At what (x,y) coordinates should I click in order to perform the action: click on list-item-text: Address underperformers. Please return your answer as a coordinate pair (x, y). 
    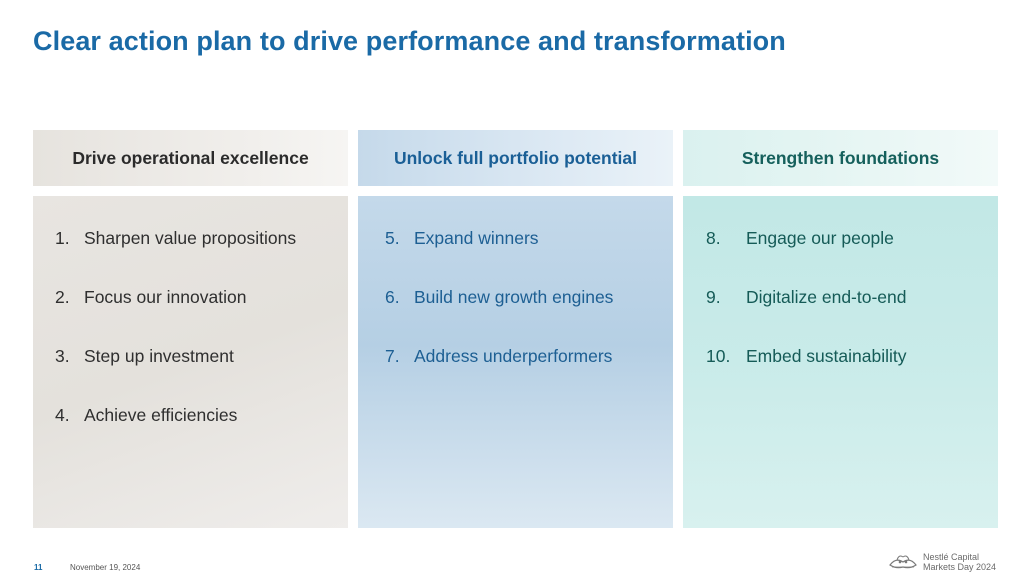
    Looking at the image, I should click on (513, 356).